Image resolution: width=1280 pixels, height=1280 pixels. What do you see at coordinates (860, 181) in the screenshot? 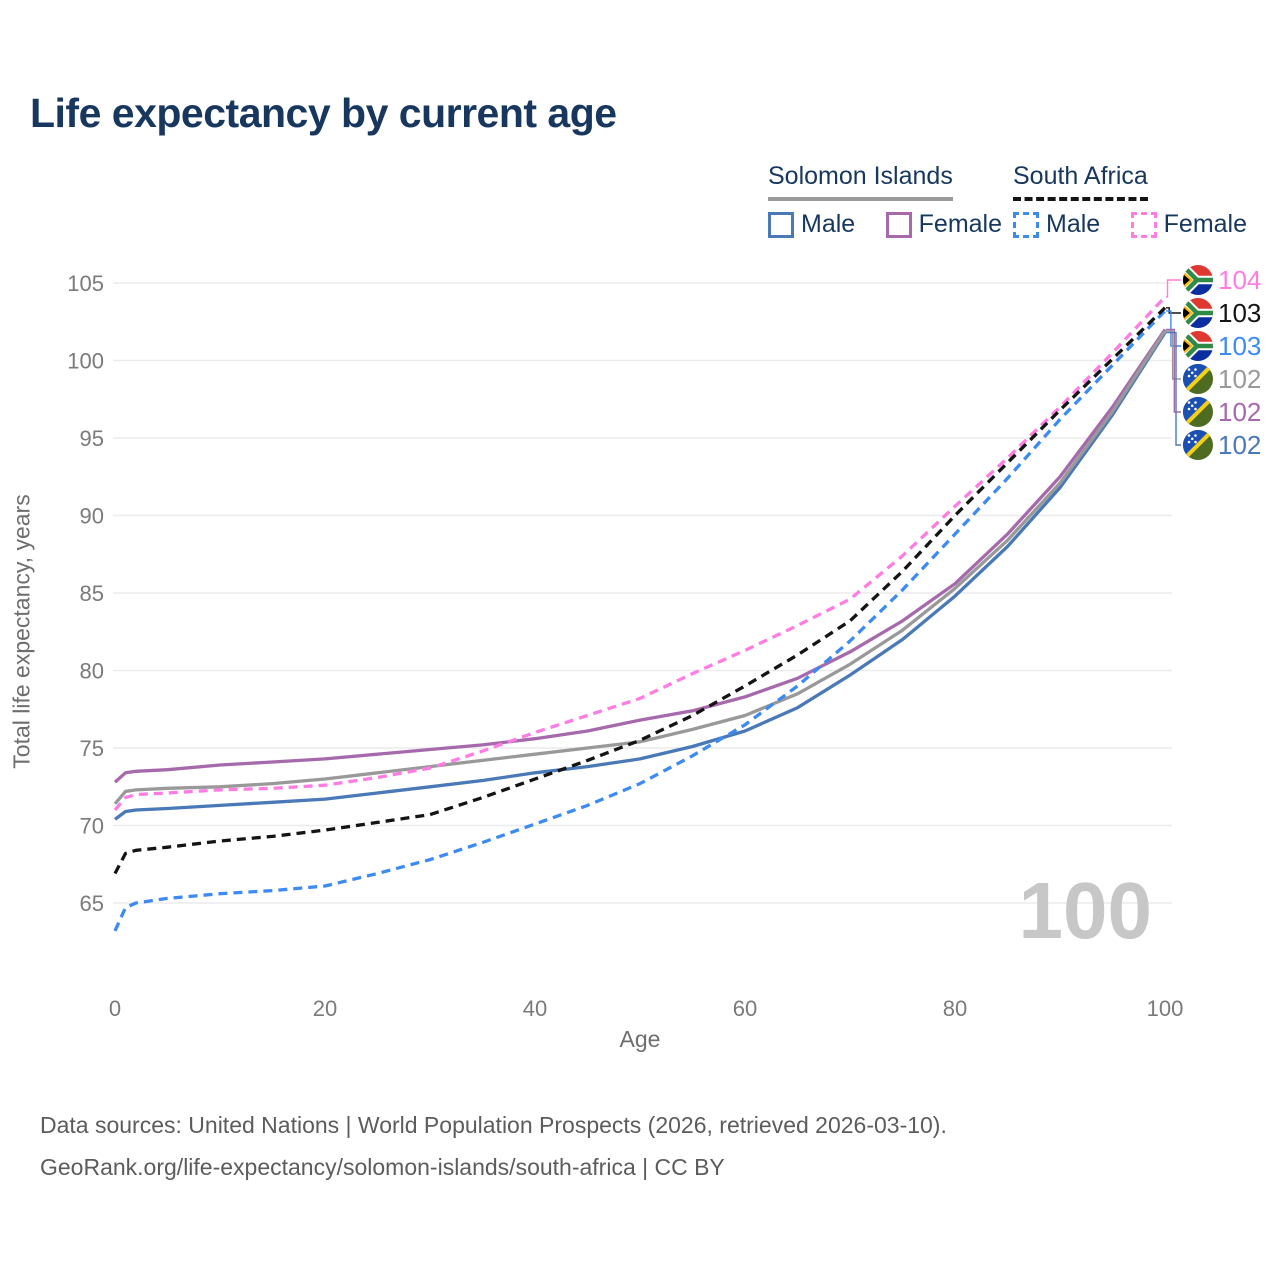
I see `legend-country-solomon-islands: Solomon Islands` at bounding box center [860, 181].